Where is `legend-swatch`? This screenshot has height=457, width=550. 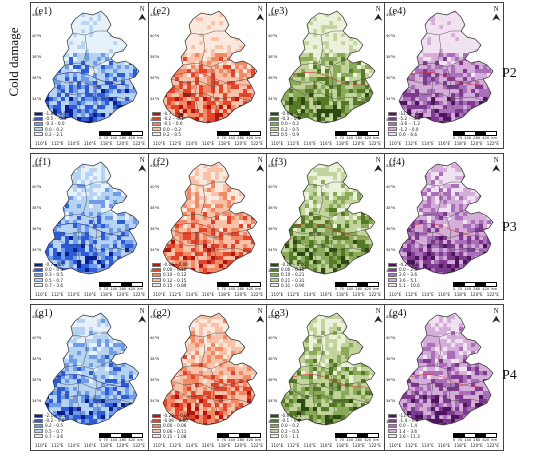 legend-swatch is located at coordinates (38, 129).